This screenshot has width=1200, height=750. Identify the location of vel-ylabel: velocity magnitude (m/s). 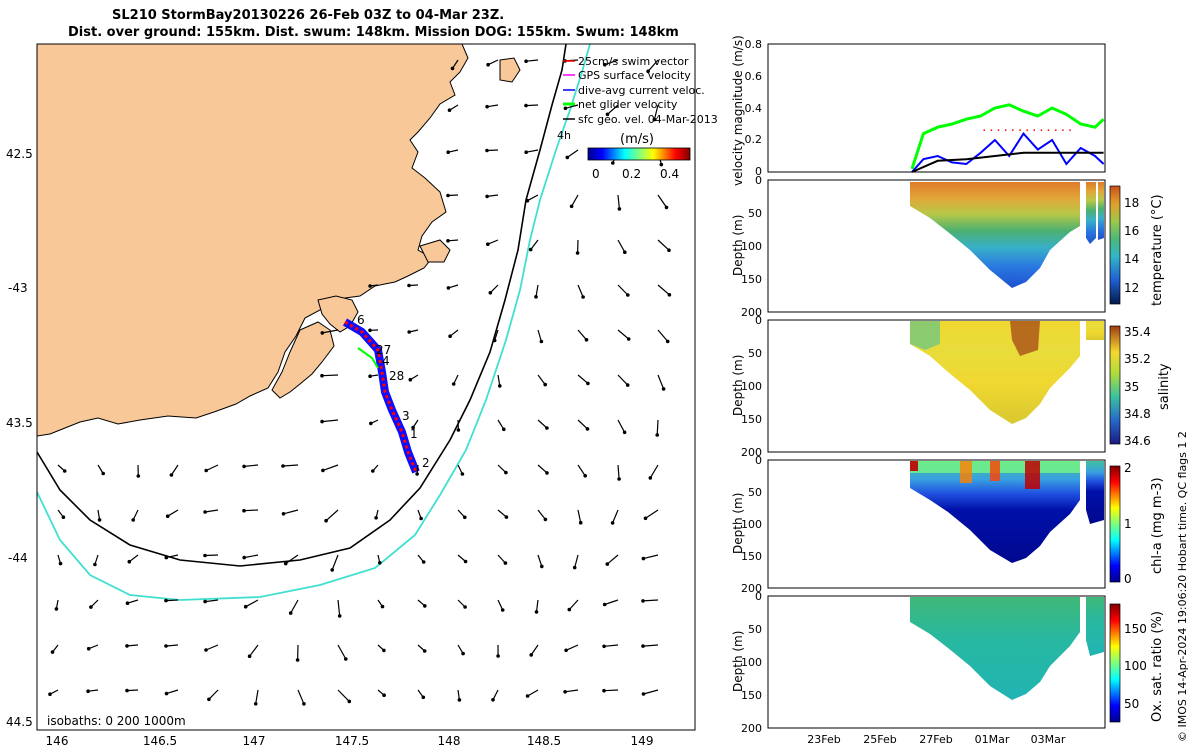
(738, 110).